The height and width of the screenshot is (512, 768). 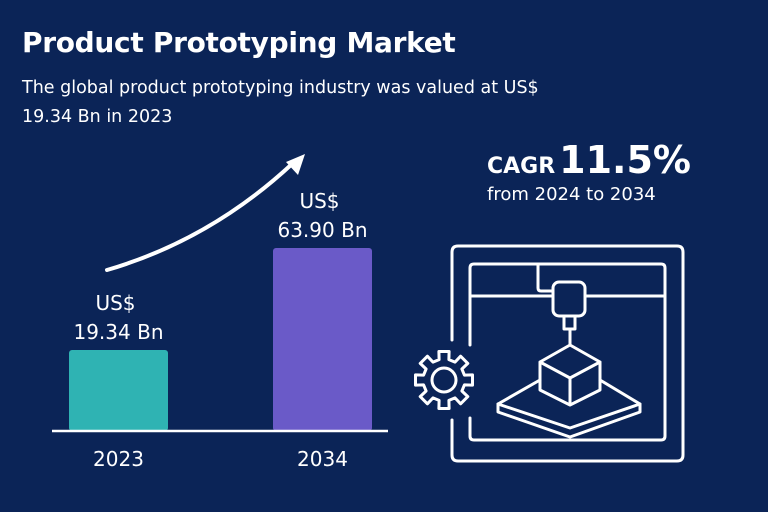 What do you see at coordinates (118, 390) in the screenshot?
I see `bar-2023` at bounding box center [118, 390].